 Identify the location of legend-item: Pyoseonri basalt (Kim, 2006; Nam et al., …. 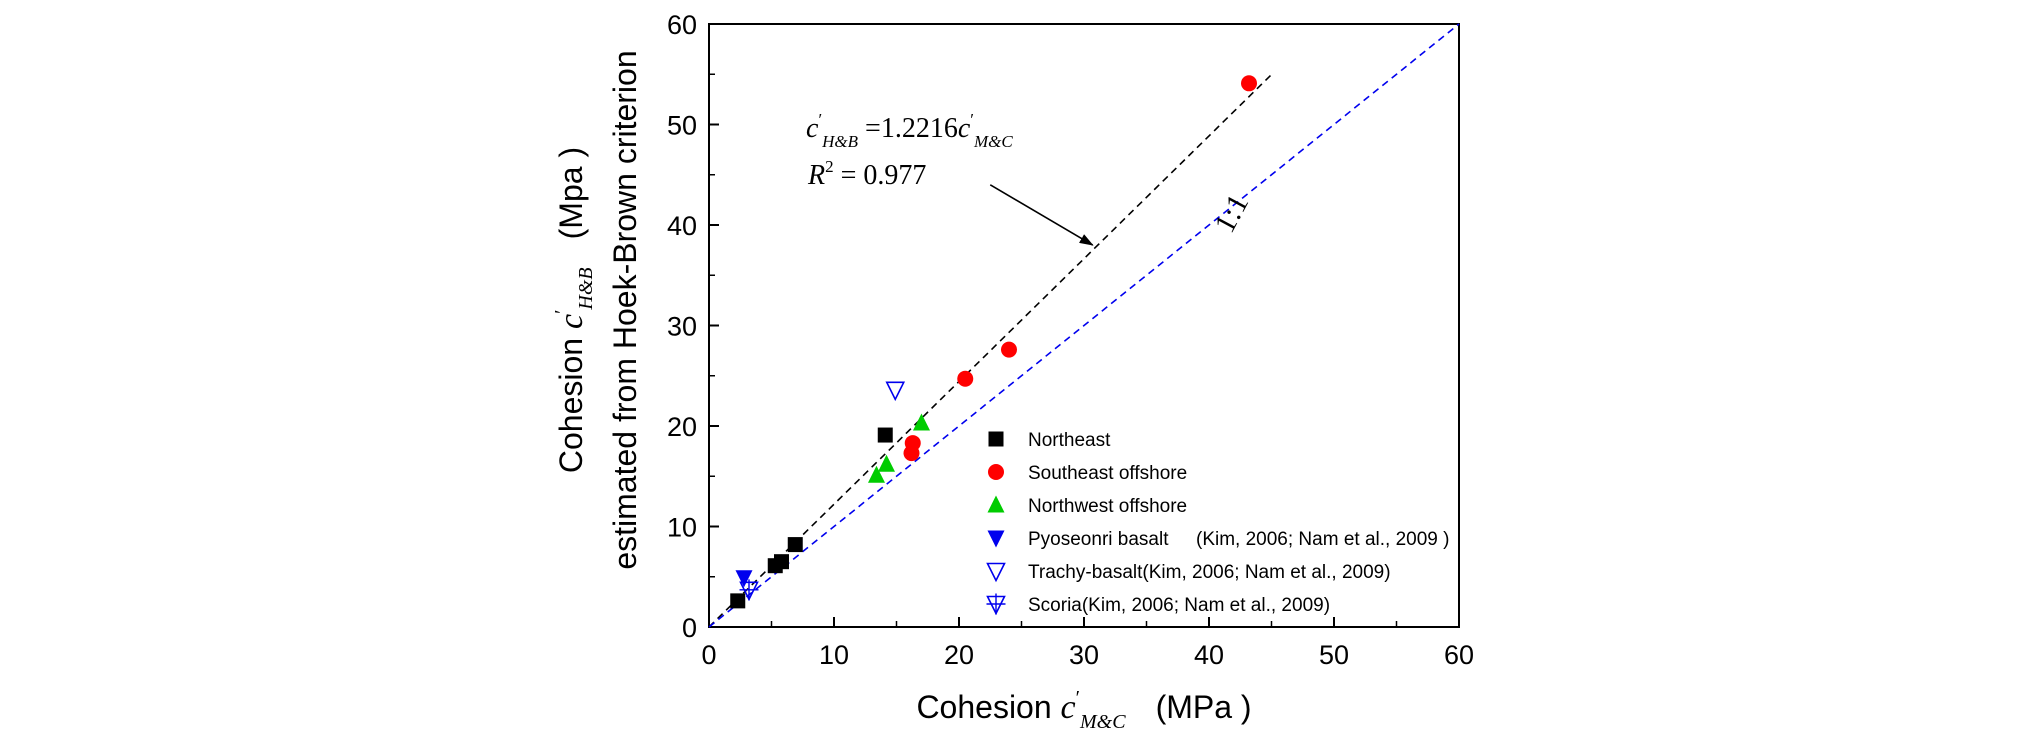
(1218, 539).